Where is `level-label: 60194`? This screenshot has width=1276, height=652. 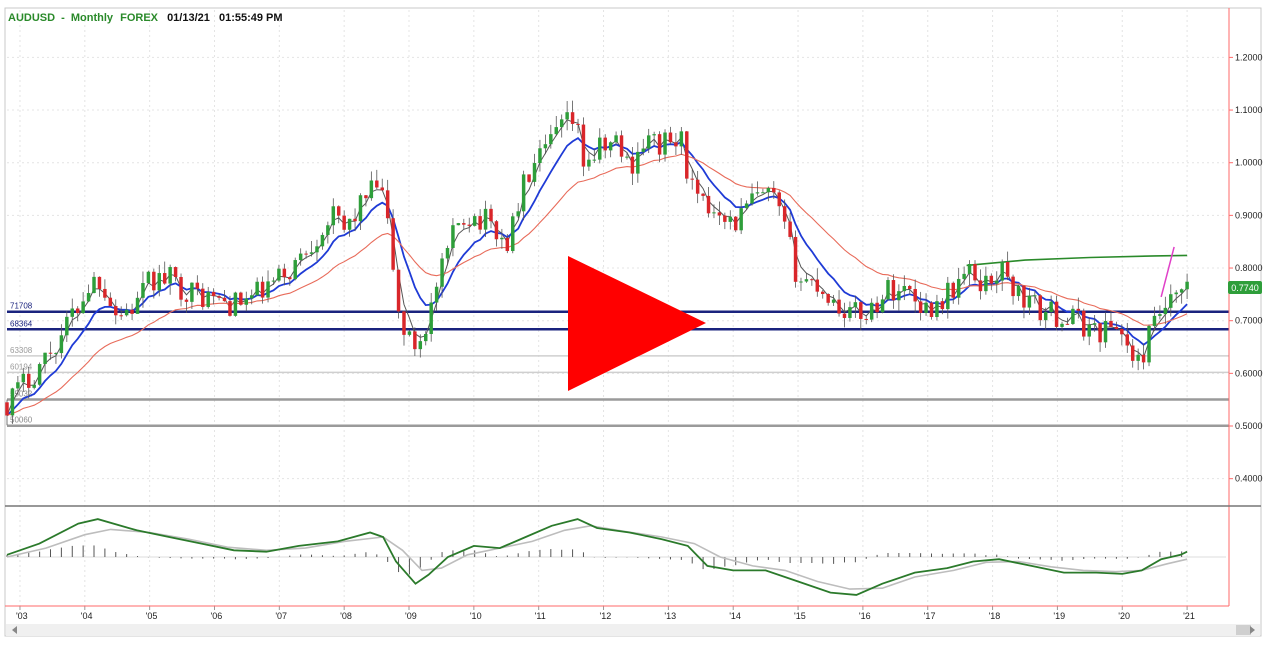 level-label: 60194 is located at coordinates (21, 366).